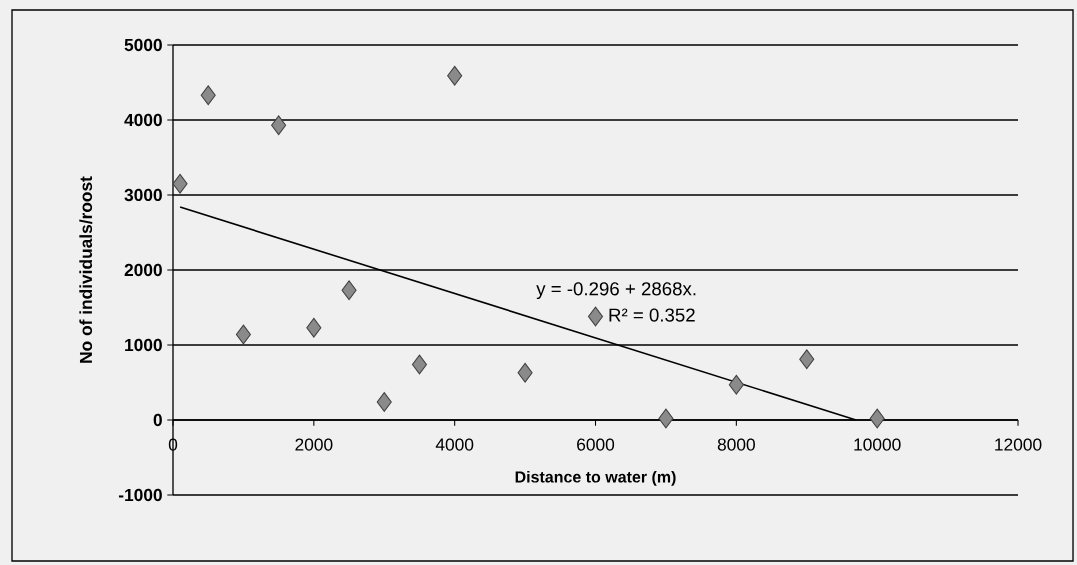 Image resolution: width=1077 pixels, height=565 pixels. Describe the element at coordinates (140, 495) in the screenshot. I see `y-tick-label: -1000` at that location.